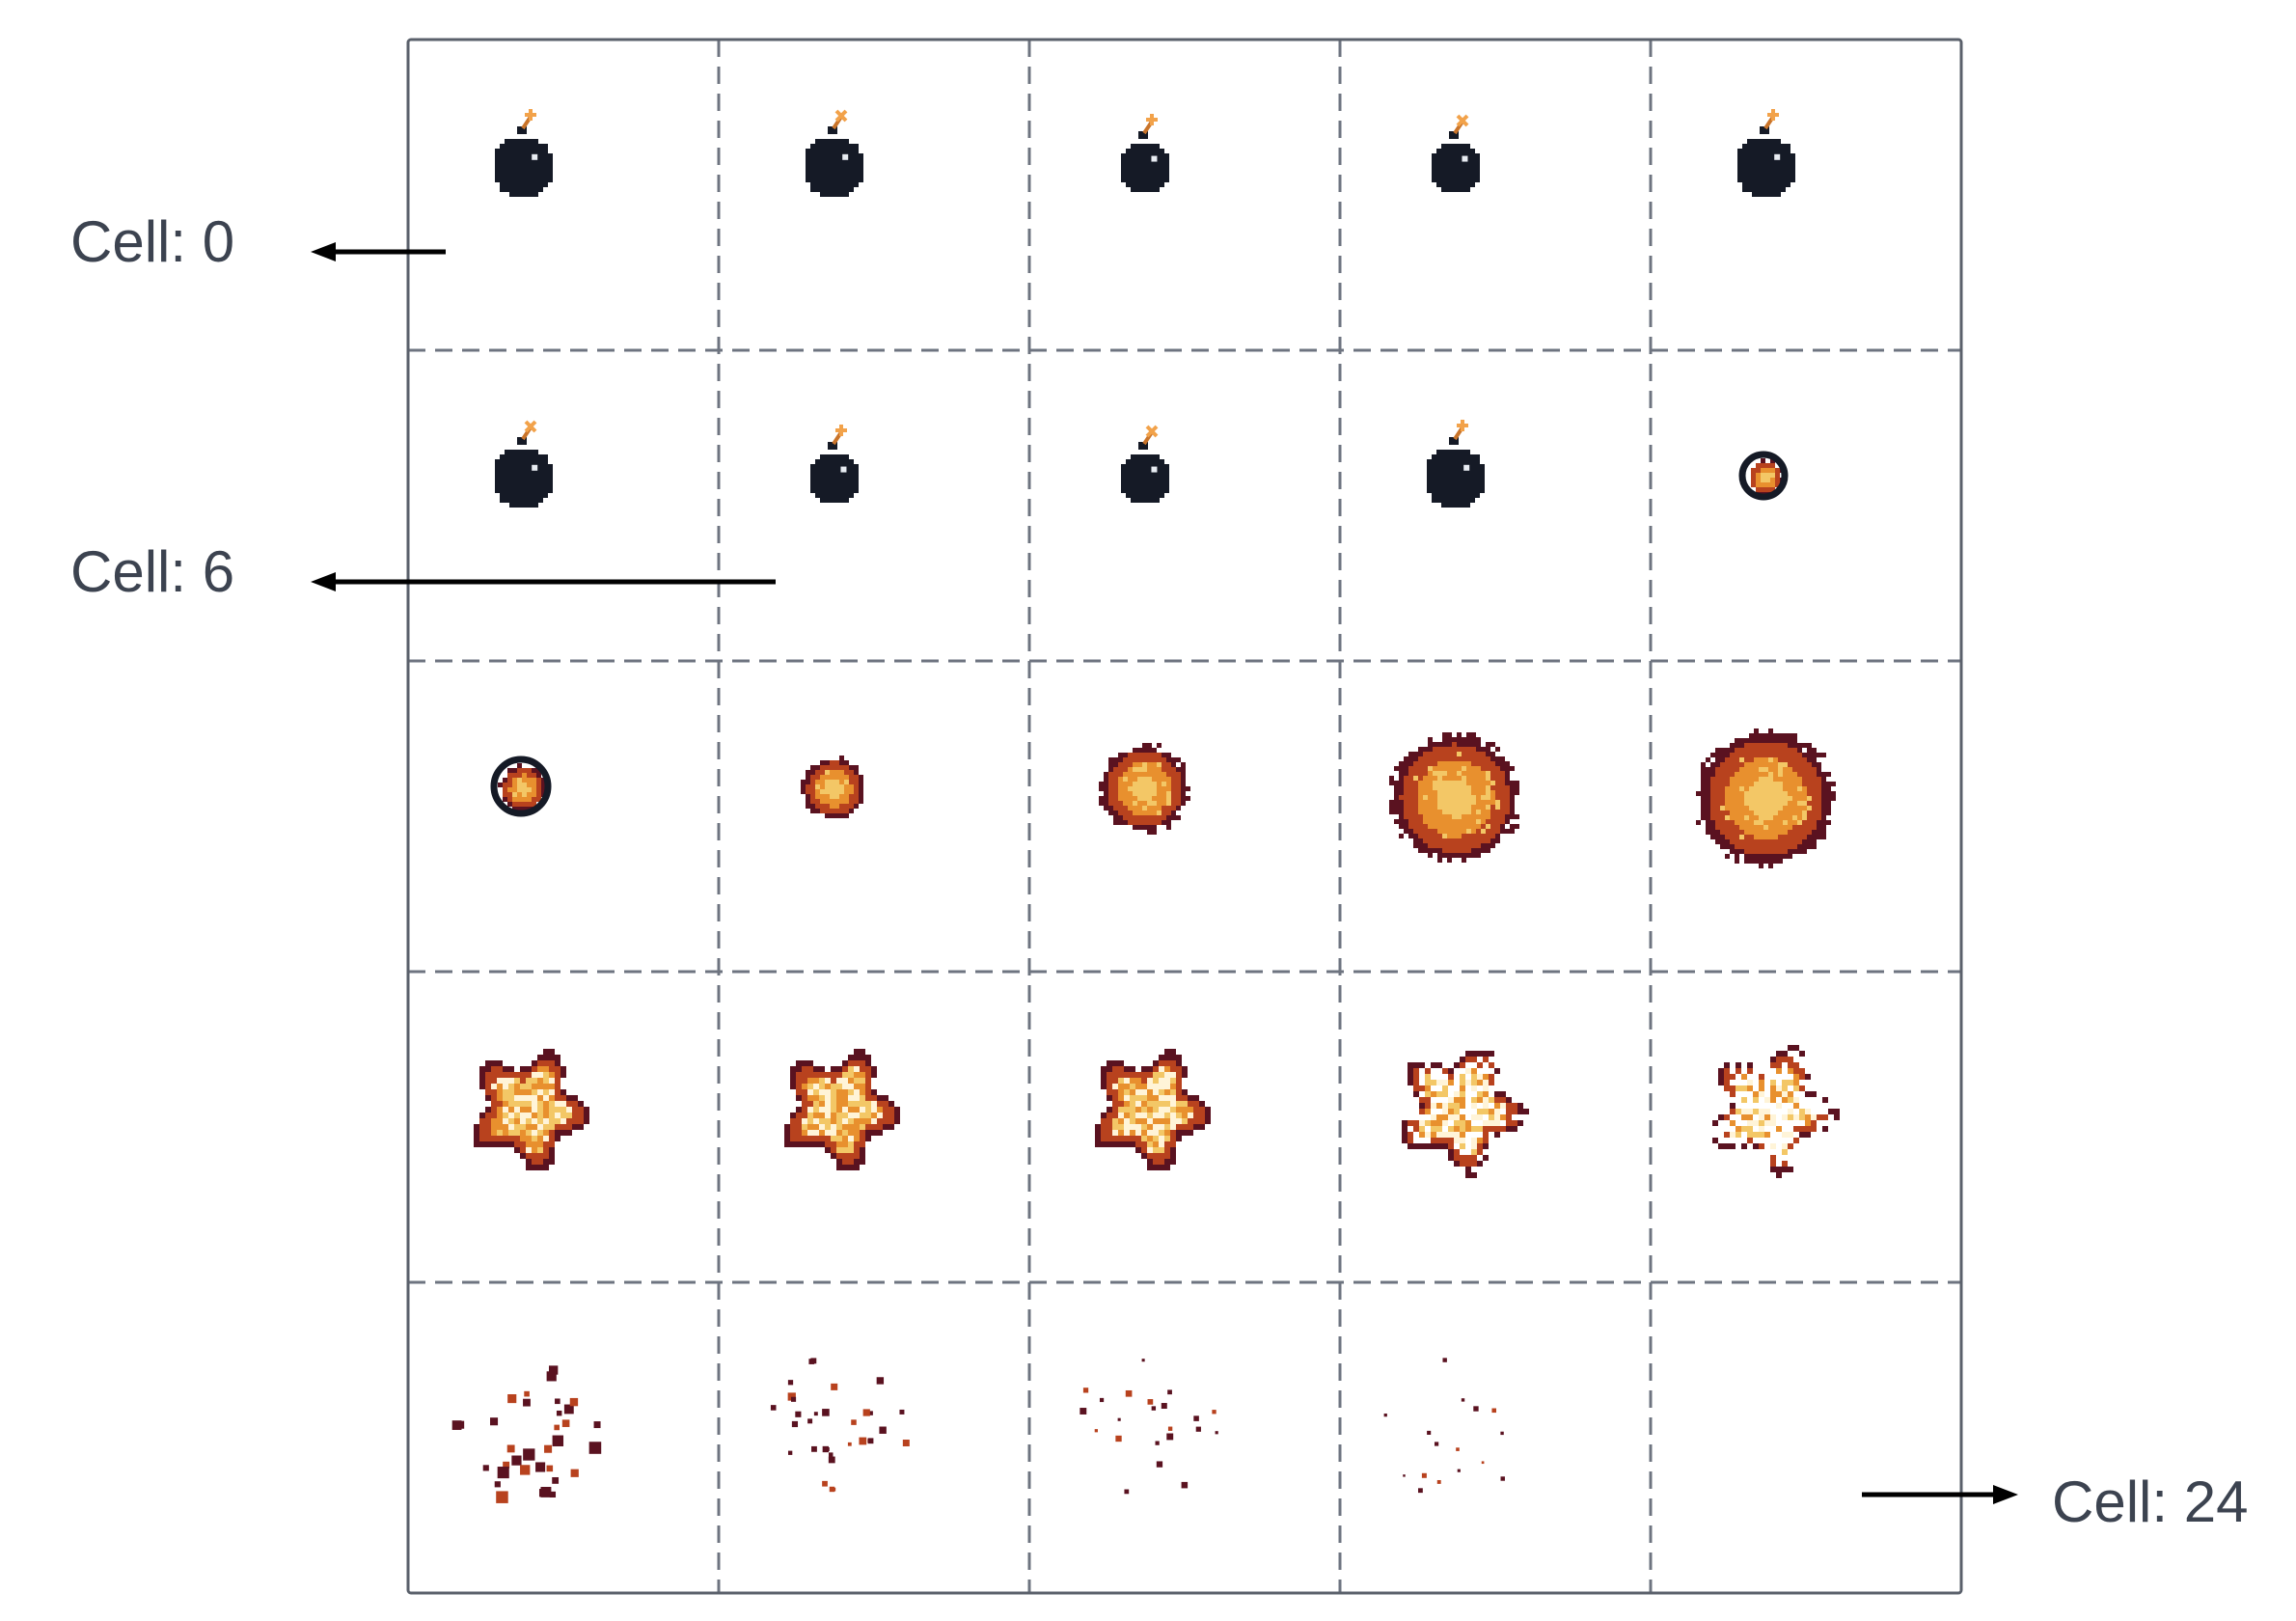 The height and width of the screenshot is (1621, 2296). I want to click on frame-9-igniting-bomb, so click(1763, 476).